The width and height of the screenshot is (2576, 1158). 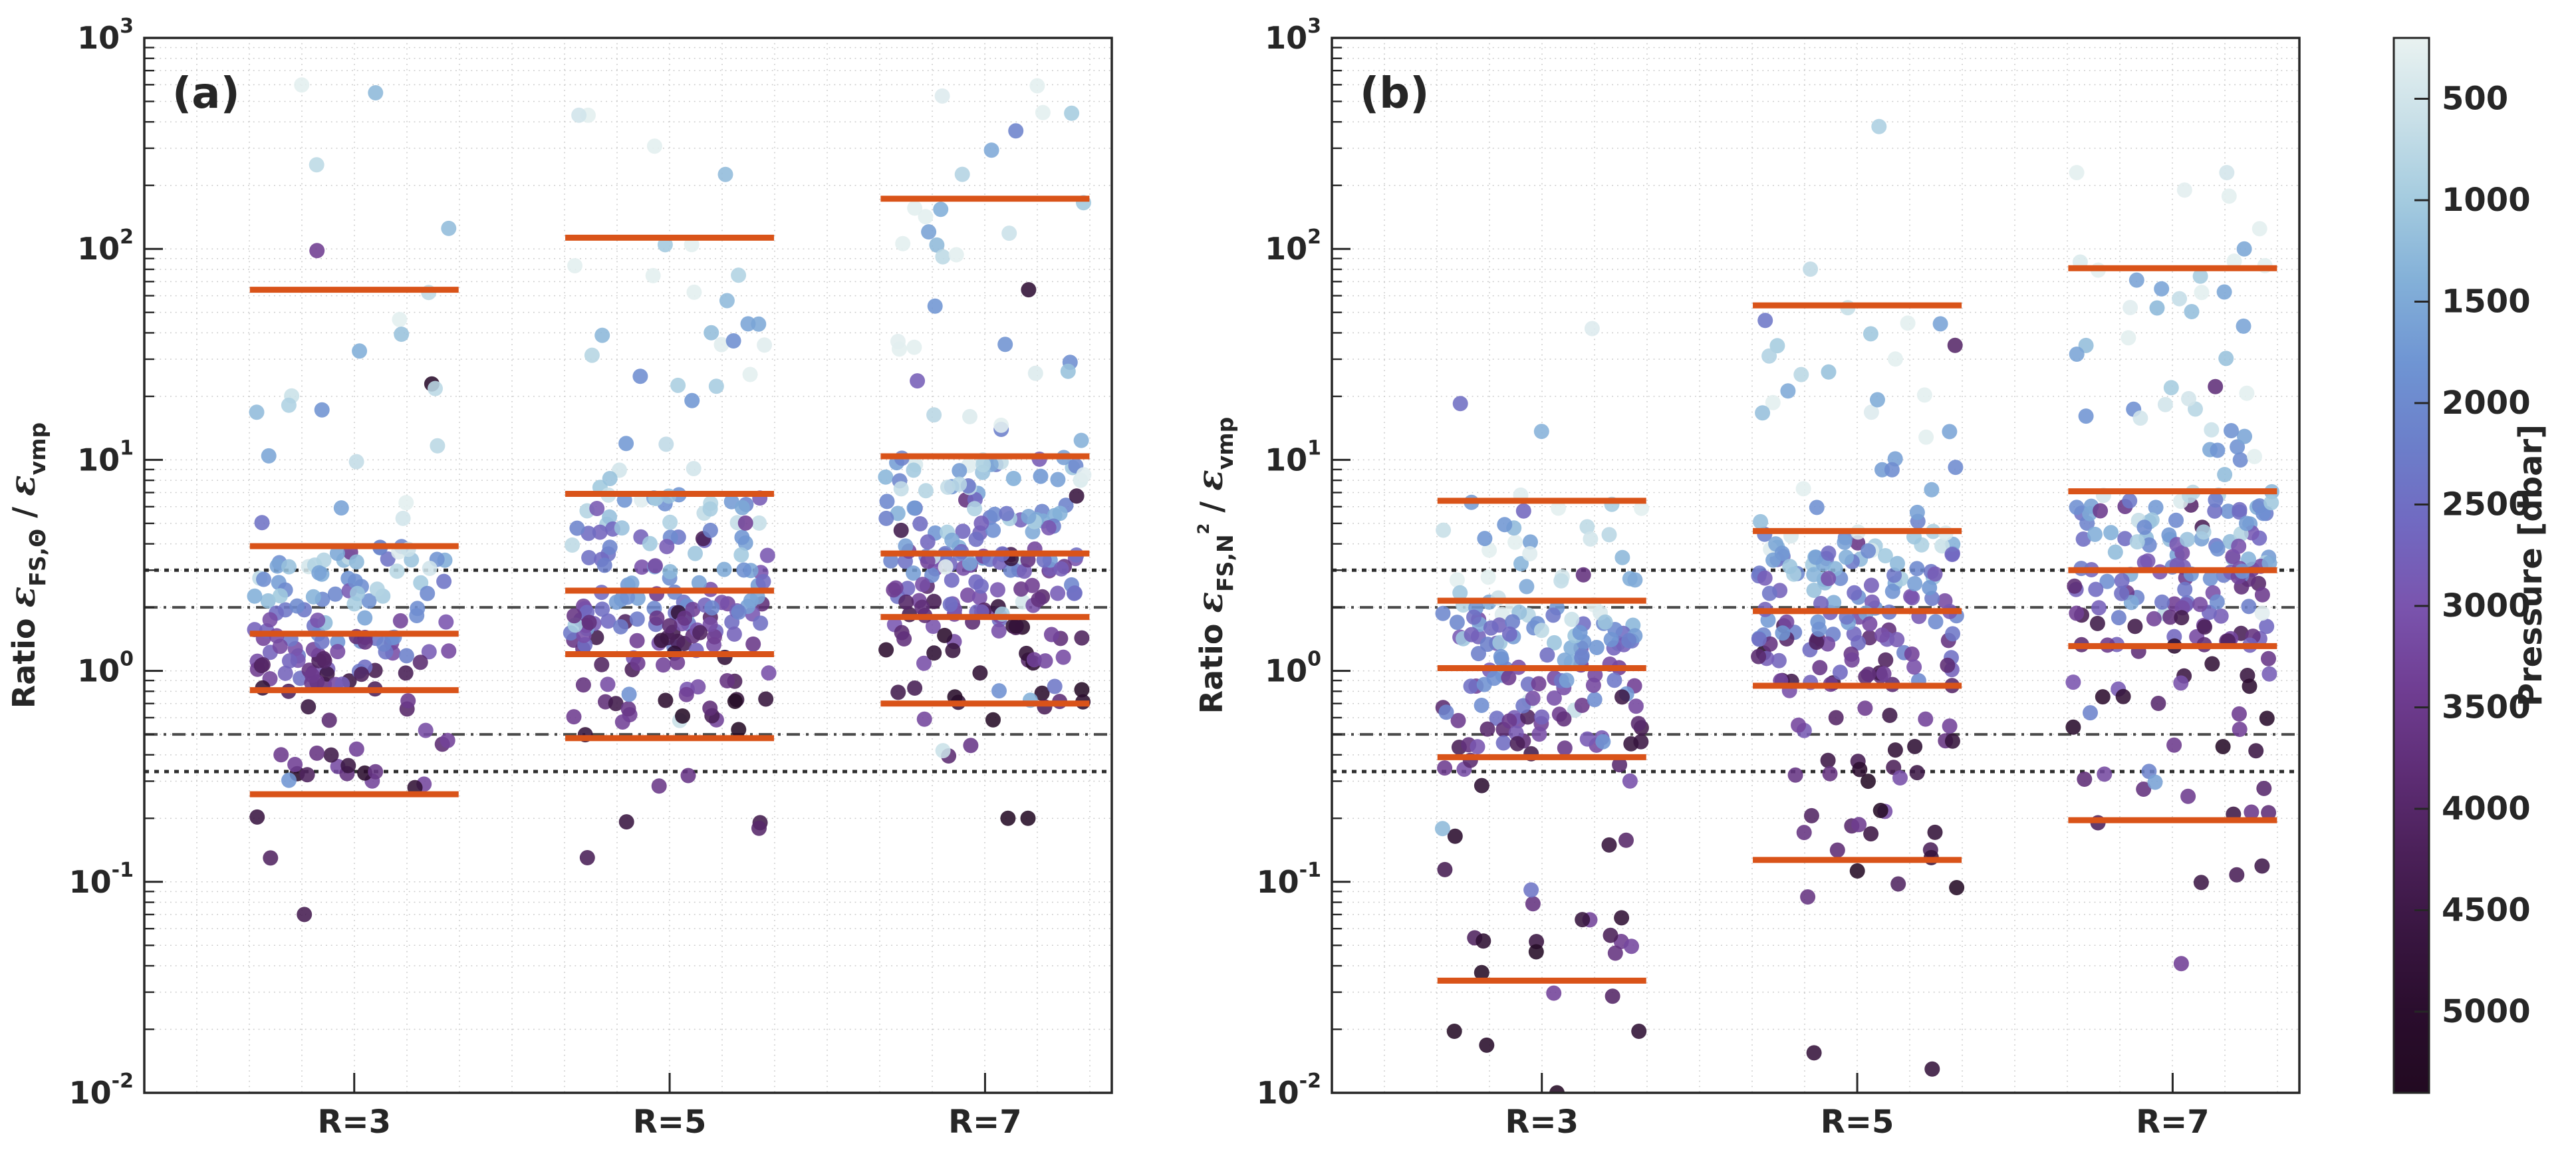 What do you see at coordinates (2486, 302) in the screenshot?
I see `colorbar-tick-label: 1500` at bounding box center [2486, 302].